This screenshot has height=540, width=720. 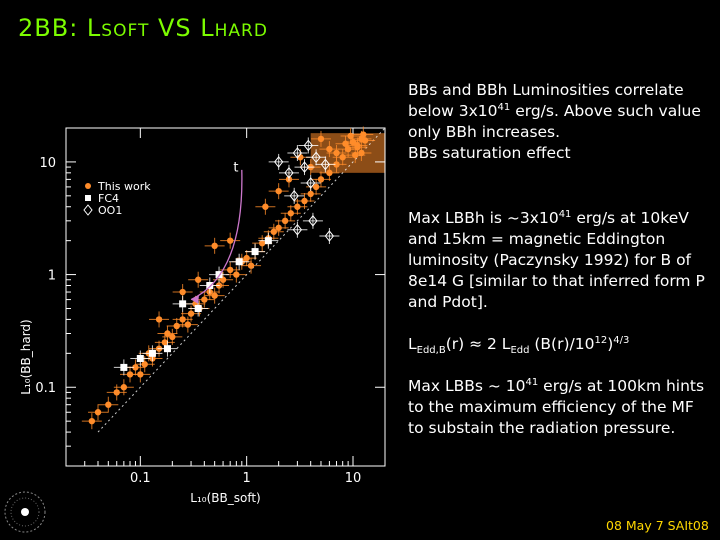 What do you see at coordinates (108, 198) in the screenshot?
I see `legend-label: FC4` at bounding box center [108, 198].